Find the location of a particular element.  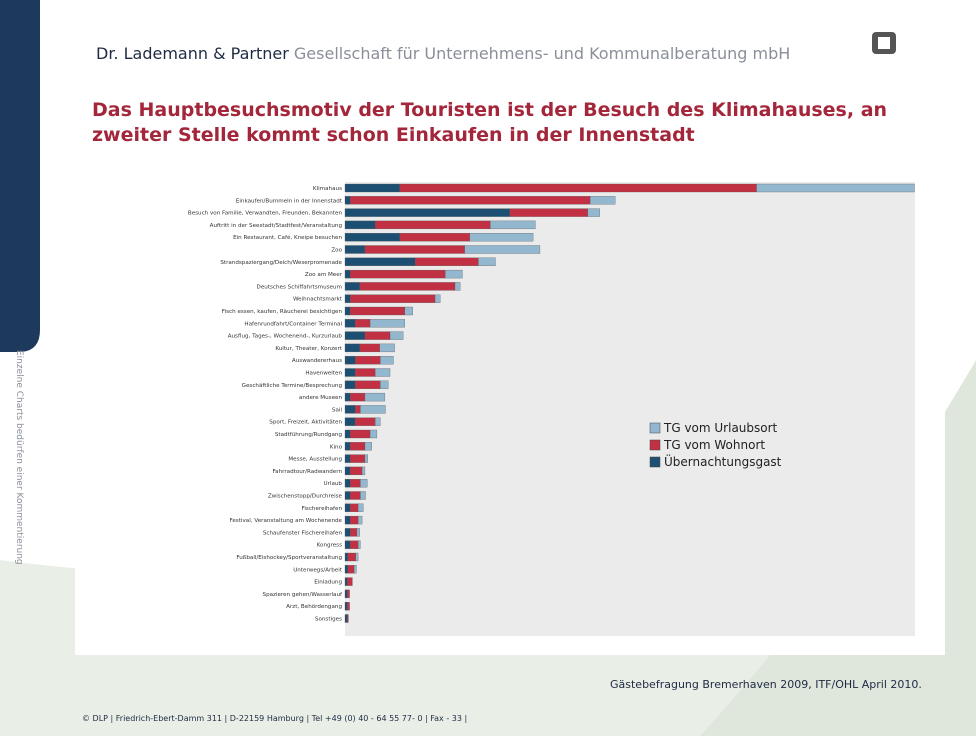

y-tick-label: Zoo is located at coordinates (336, 251).